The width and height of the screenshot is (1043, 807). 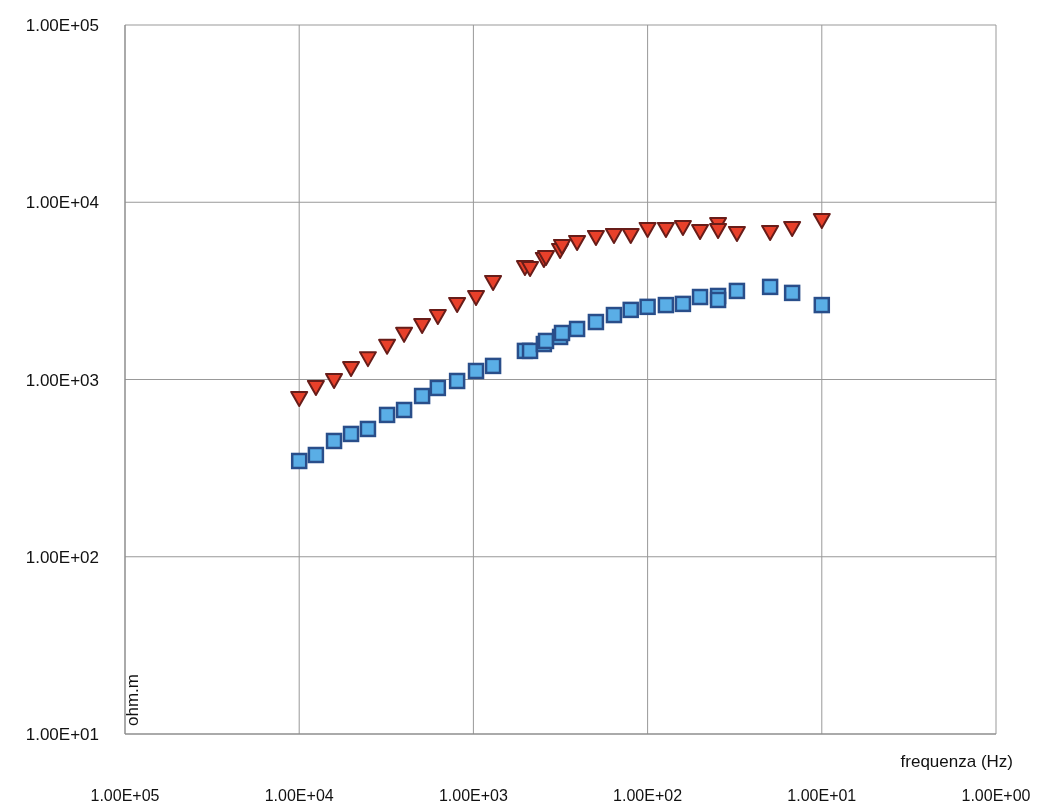 I want to click on x-tick-label: 1.00E+04, so click(x=299, y=796).